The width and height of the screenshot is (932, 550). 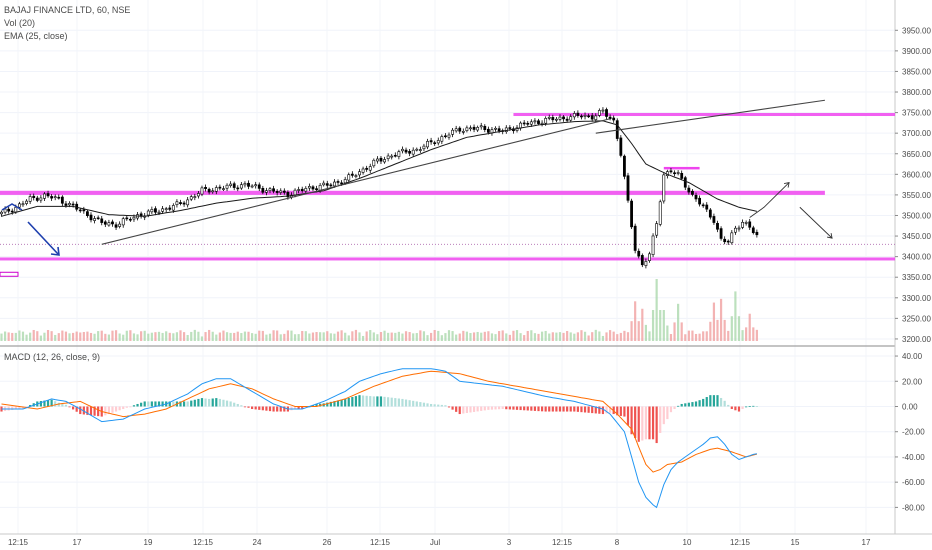 What do you see at coordinates (55, 251) in the screenshot?
I see `blue-arrowhead` at bounding box center [55, 251].